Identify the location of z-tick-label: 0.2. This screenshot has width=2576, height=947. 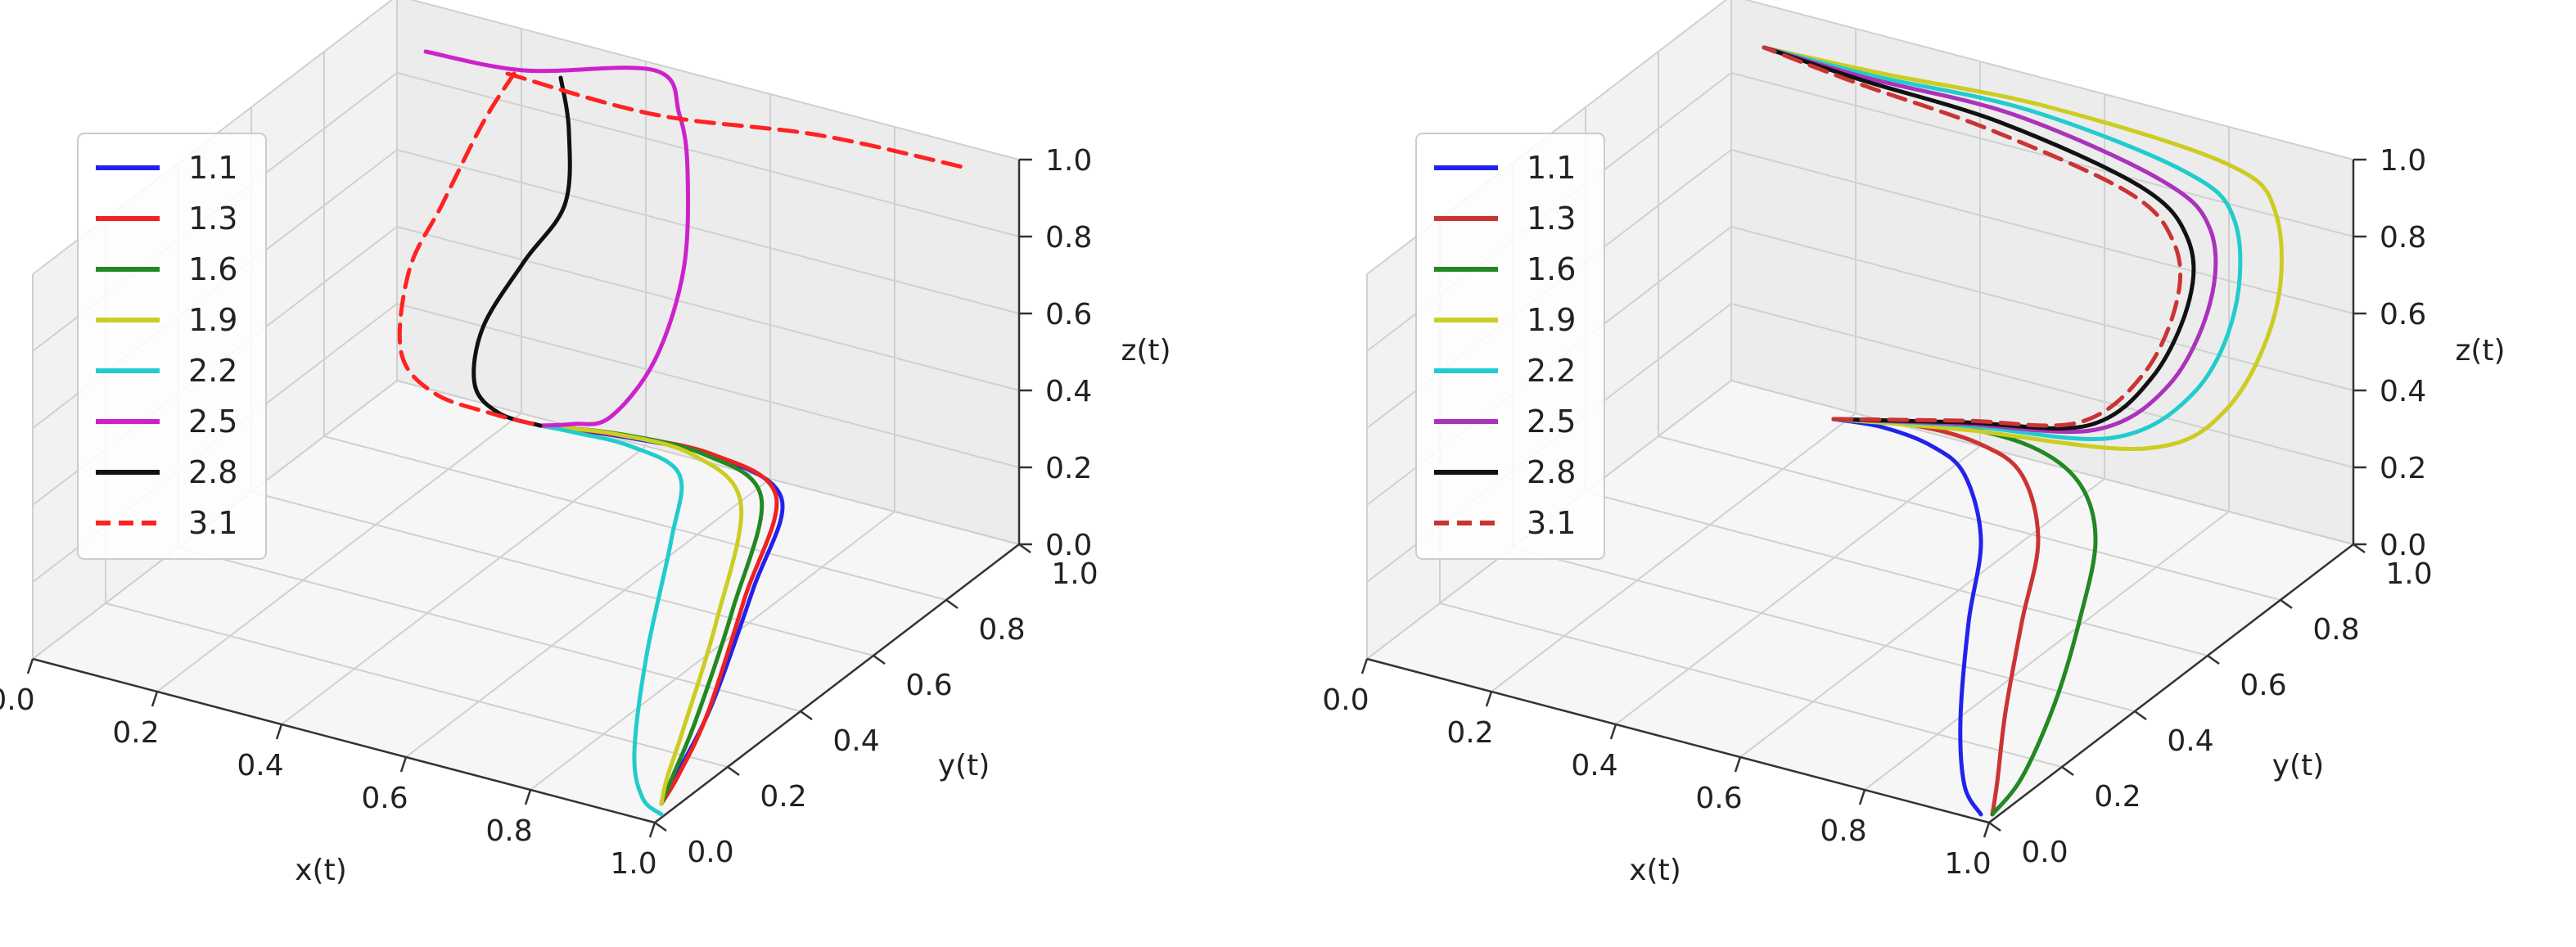
(1068, 468).